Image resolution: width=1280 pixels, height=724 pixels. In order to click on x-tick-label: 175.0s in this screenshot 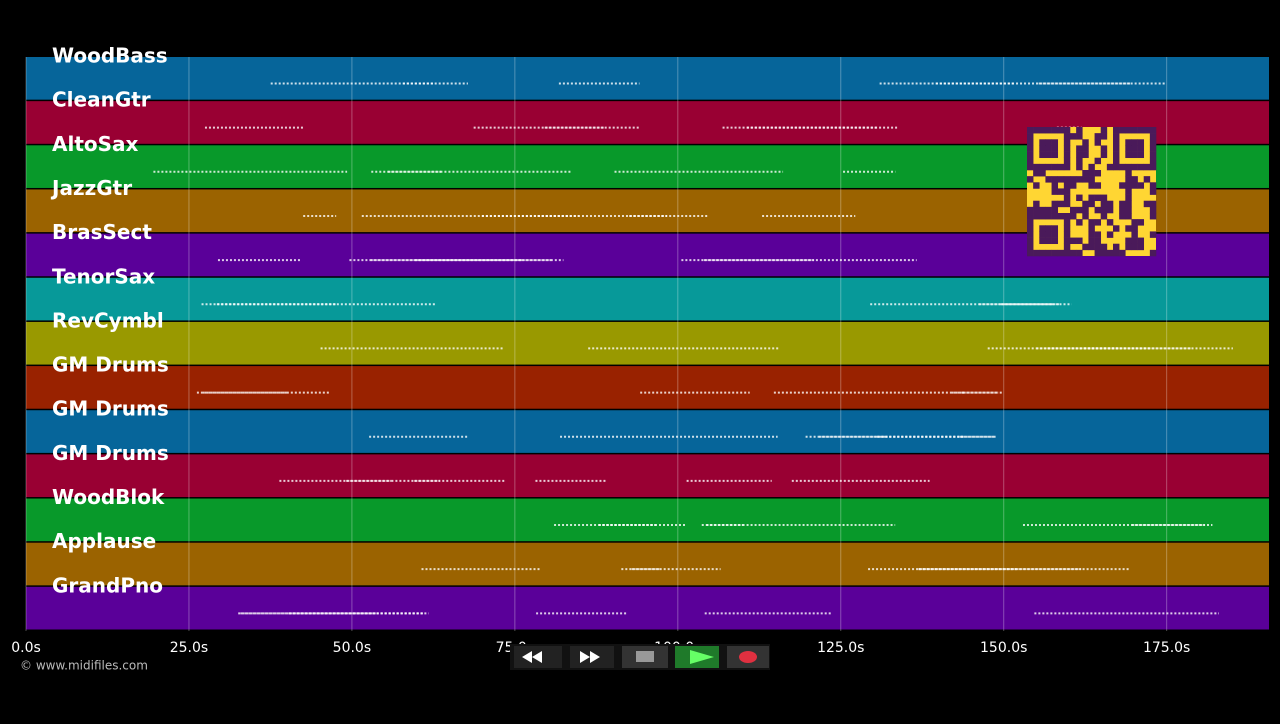, I will do `click(1166, 648)`.